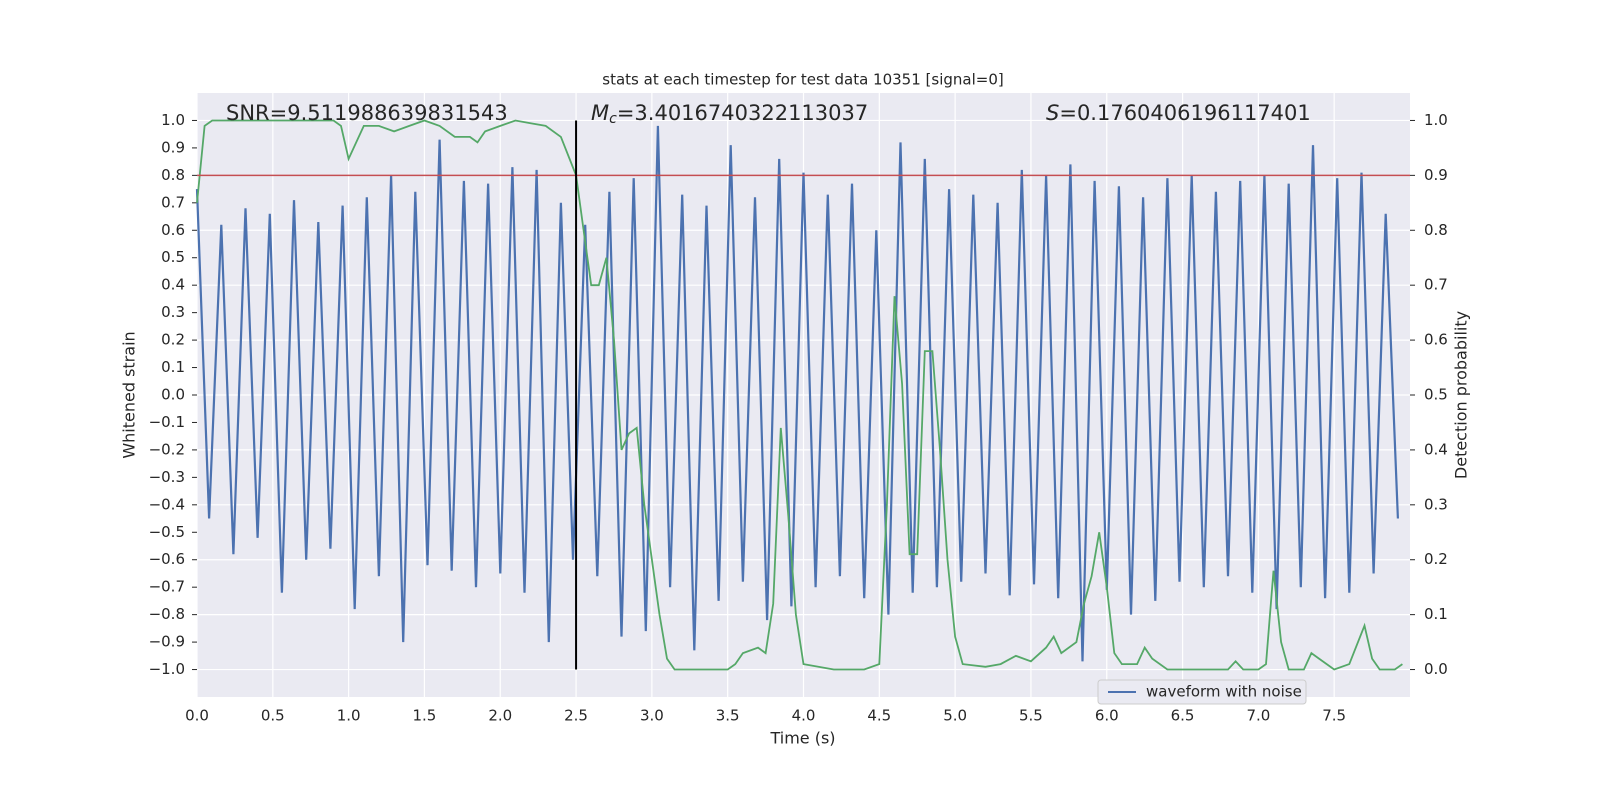 This screenshot has width=1600, height=804. I want to click on y-tick-label: 0.2, so click(173, 340).